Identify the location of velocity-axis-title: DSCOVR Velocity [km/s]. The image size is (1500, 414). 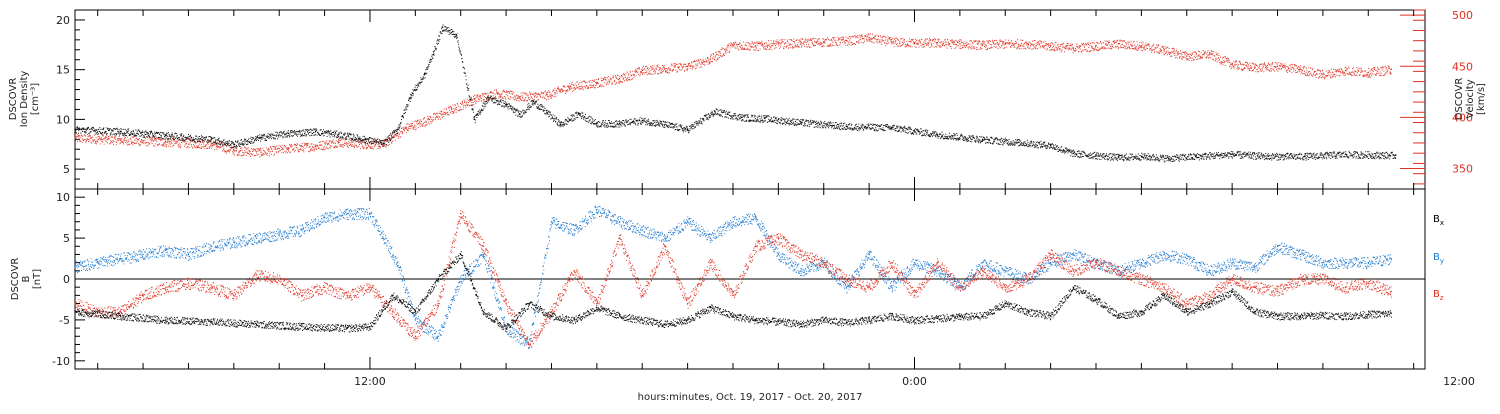
(1470, 99).